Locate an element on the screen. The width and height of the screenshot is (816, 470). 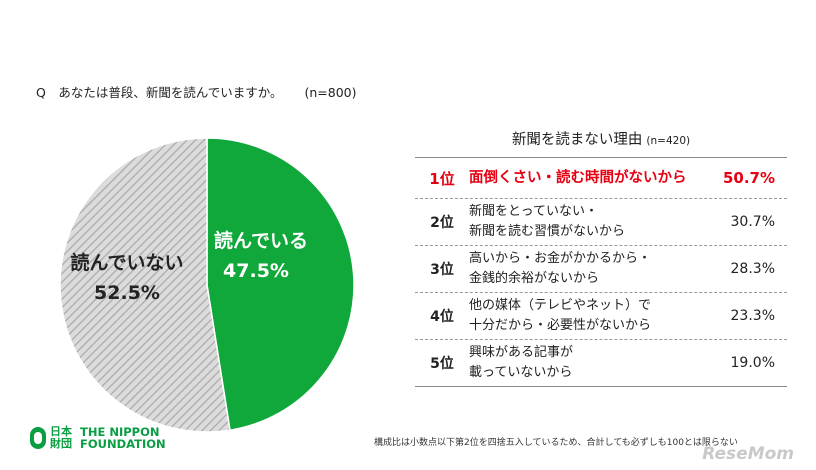
pie-slice-read is located at coordinates (280, 284).